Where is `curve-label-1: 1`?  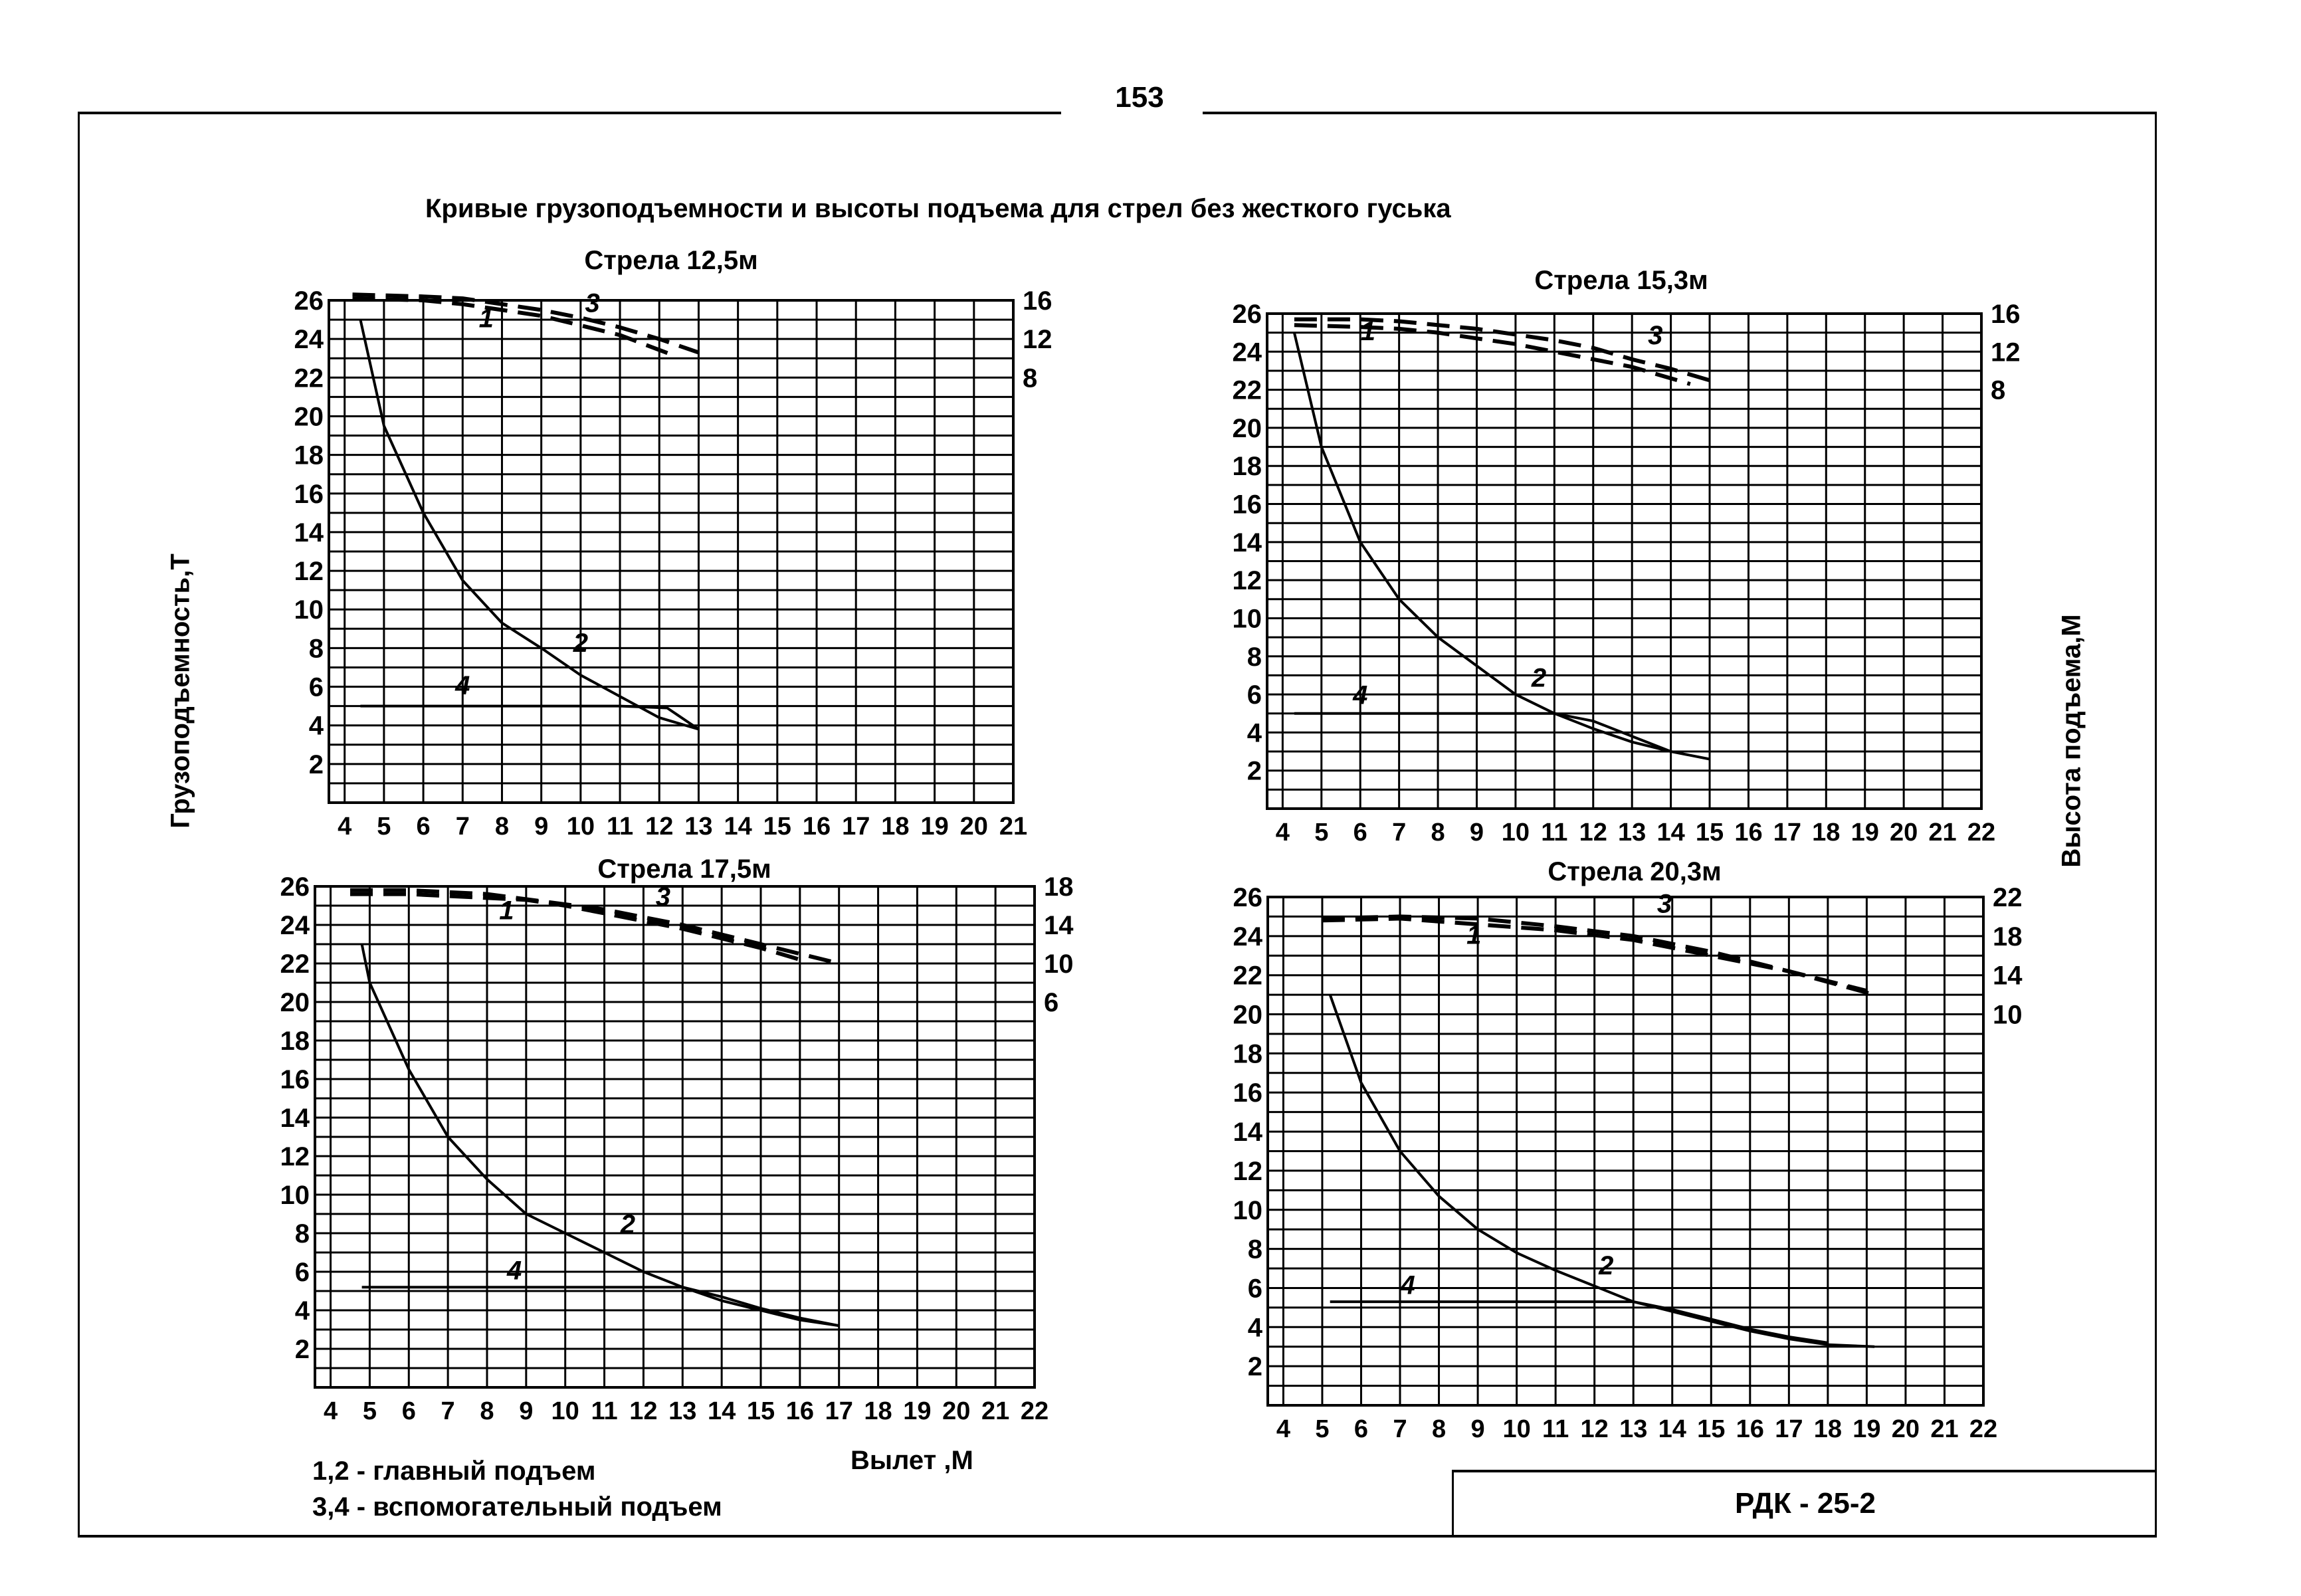 curve-label-1: 1 is located at coordinates (506, 911).